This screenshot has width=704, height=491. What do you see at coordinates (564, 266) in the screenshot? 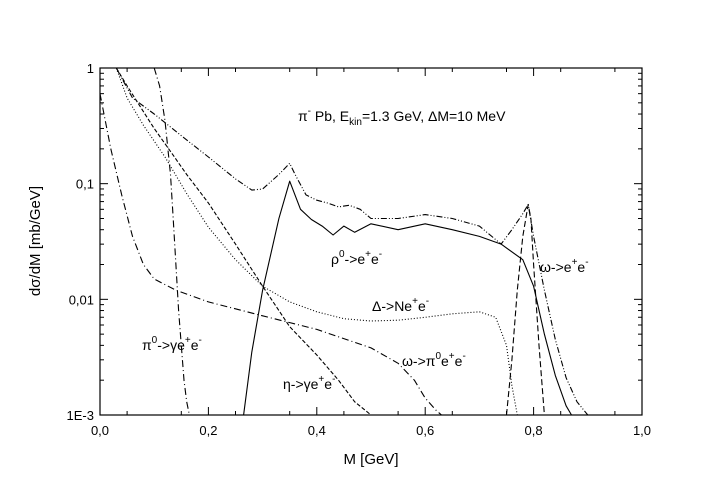
I see `annotation-omega: ω->e+e-` at bounding box center [564, 266].